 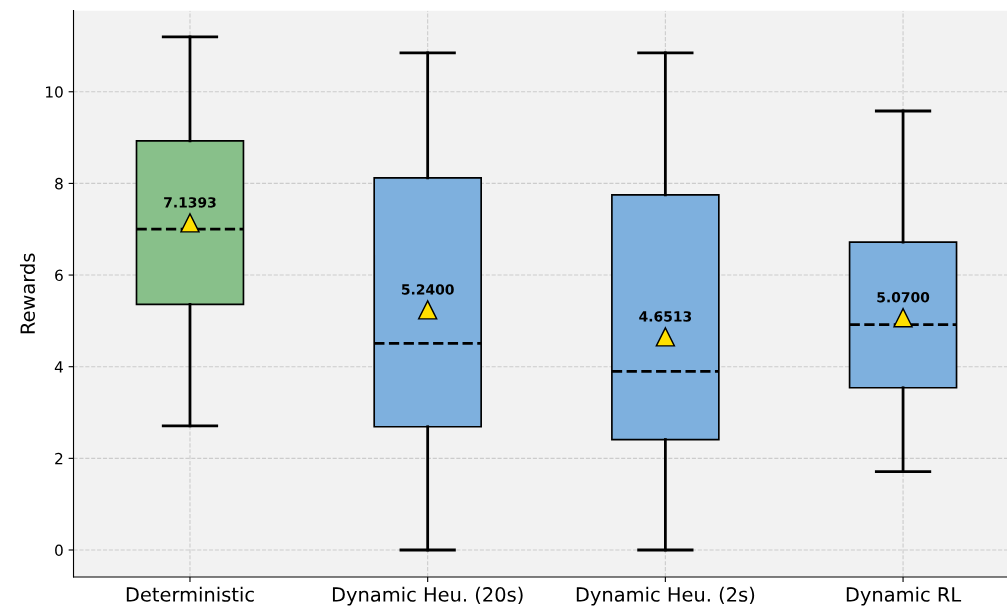 What do you see at coordinates (59, 183) in the screenshot?
I see `y-tick-label: 8` at bounding box center [59, 183].